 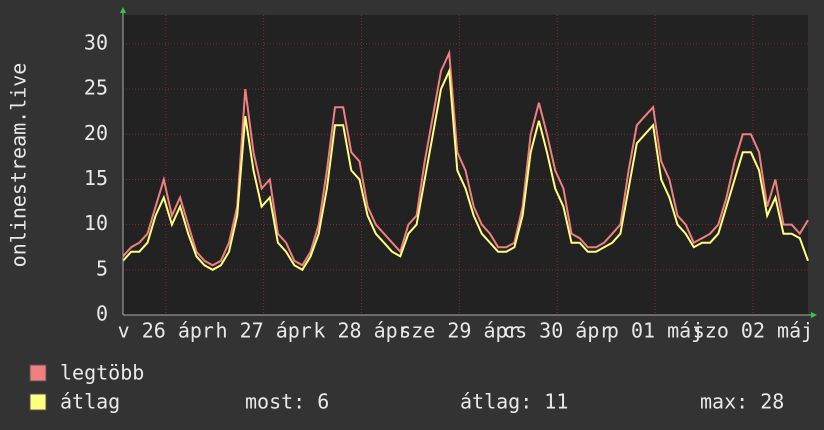 I want to click on y-tick-label: 30, so click(x=96, y=42).